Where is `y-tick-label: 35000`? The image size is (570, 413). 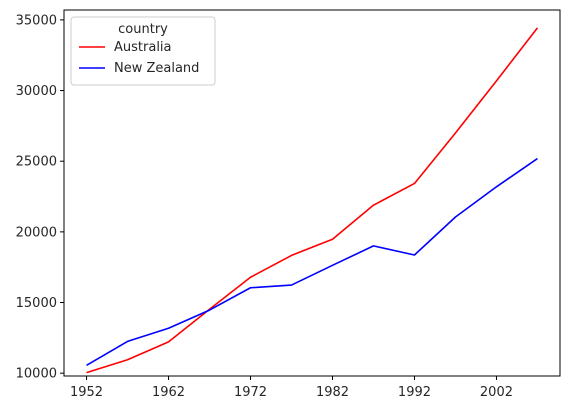 y-tick-label: 35000 is located at coordinates (36, 20).